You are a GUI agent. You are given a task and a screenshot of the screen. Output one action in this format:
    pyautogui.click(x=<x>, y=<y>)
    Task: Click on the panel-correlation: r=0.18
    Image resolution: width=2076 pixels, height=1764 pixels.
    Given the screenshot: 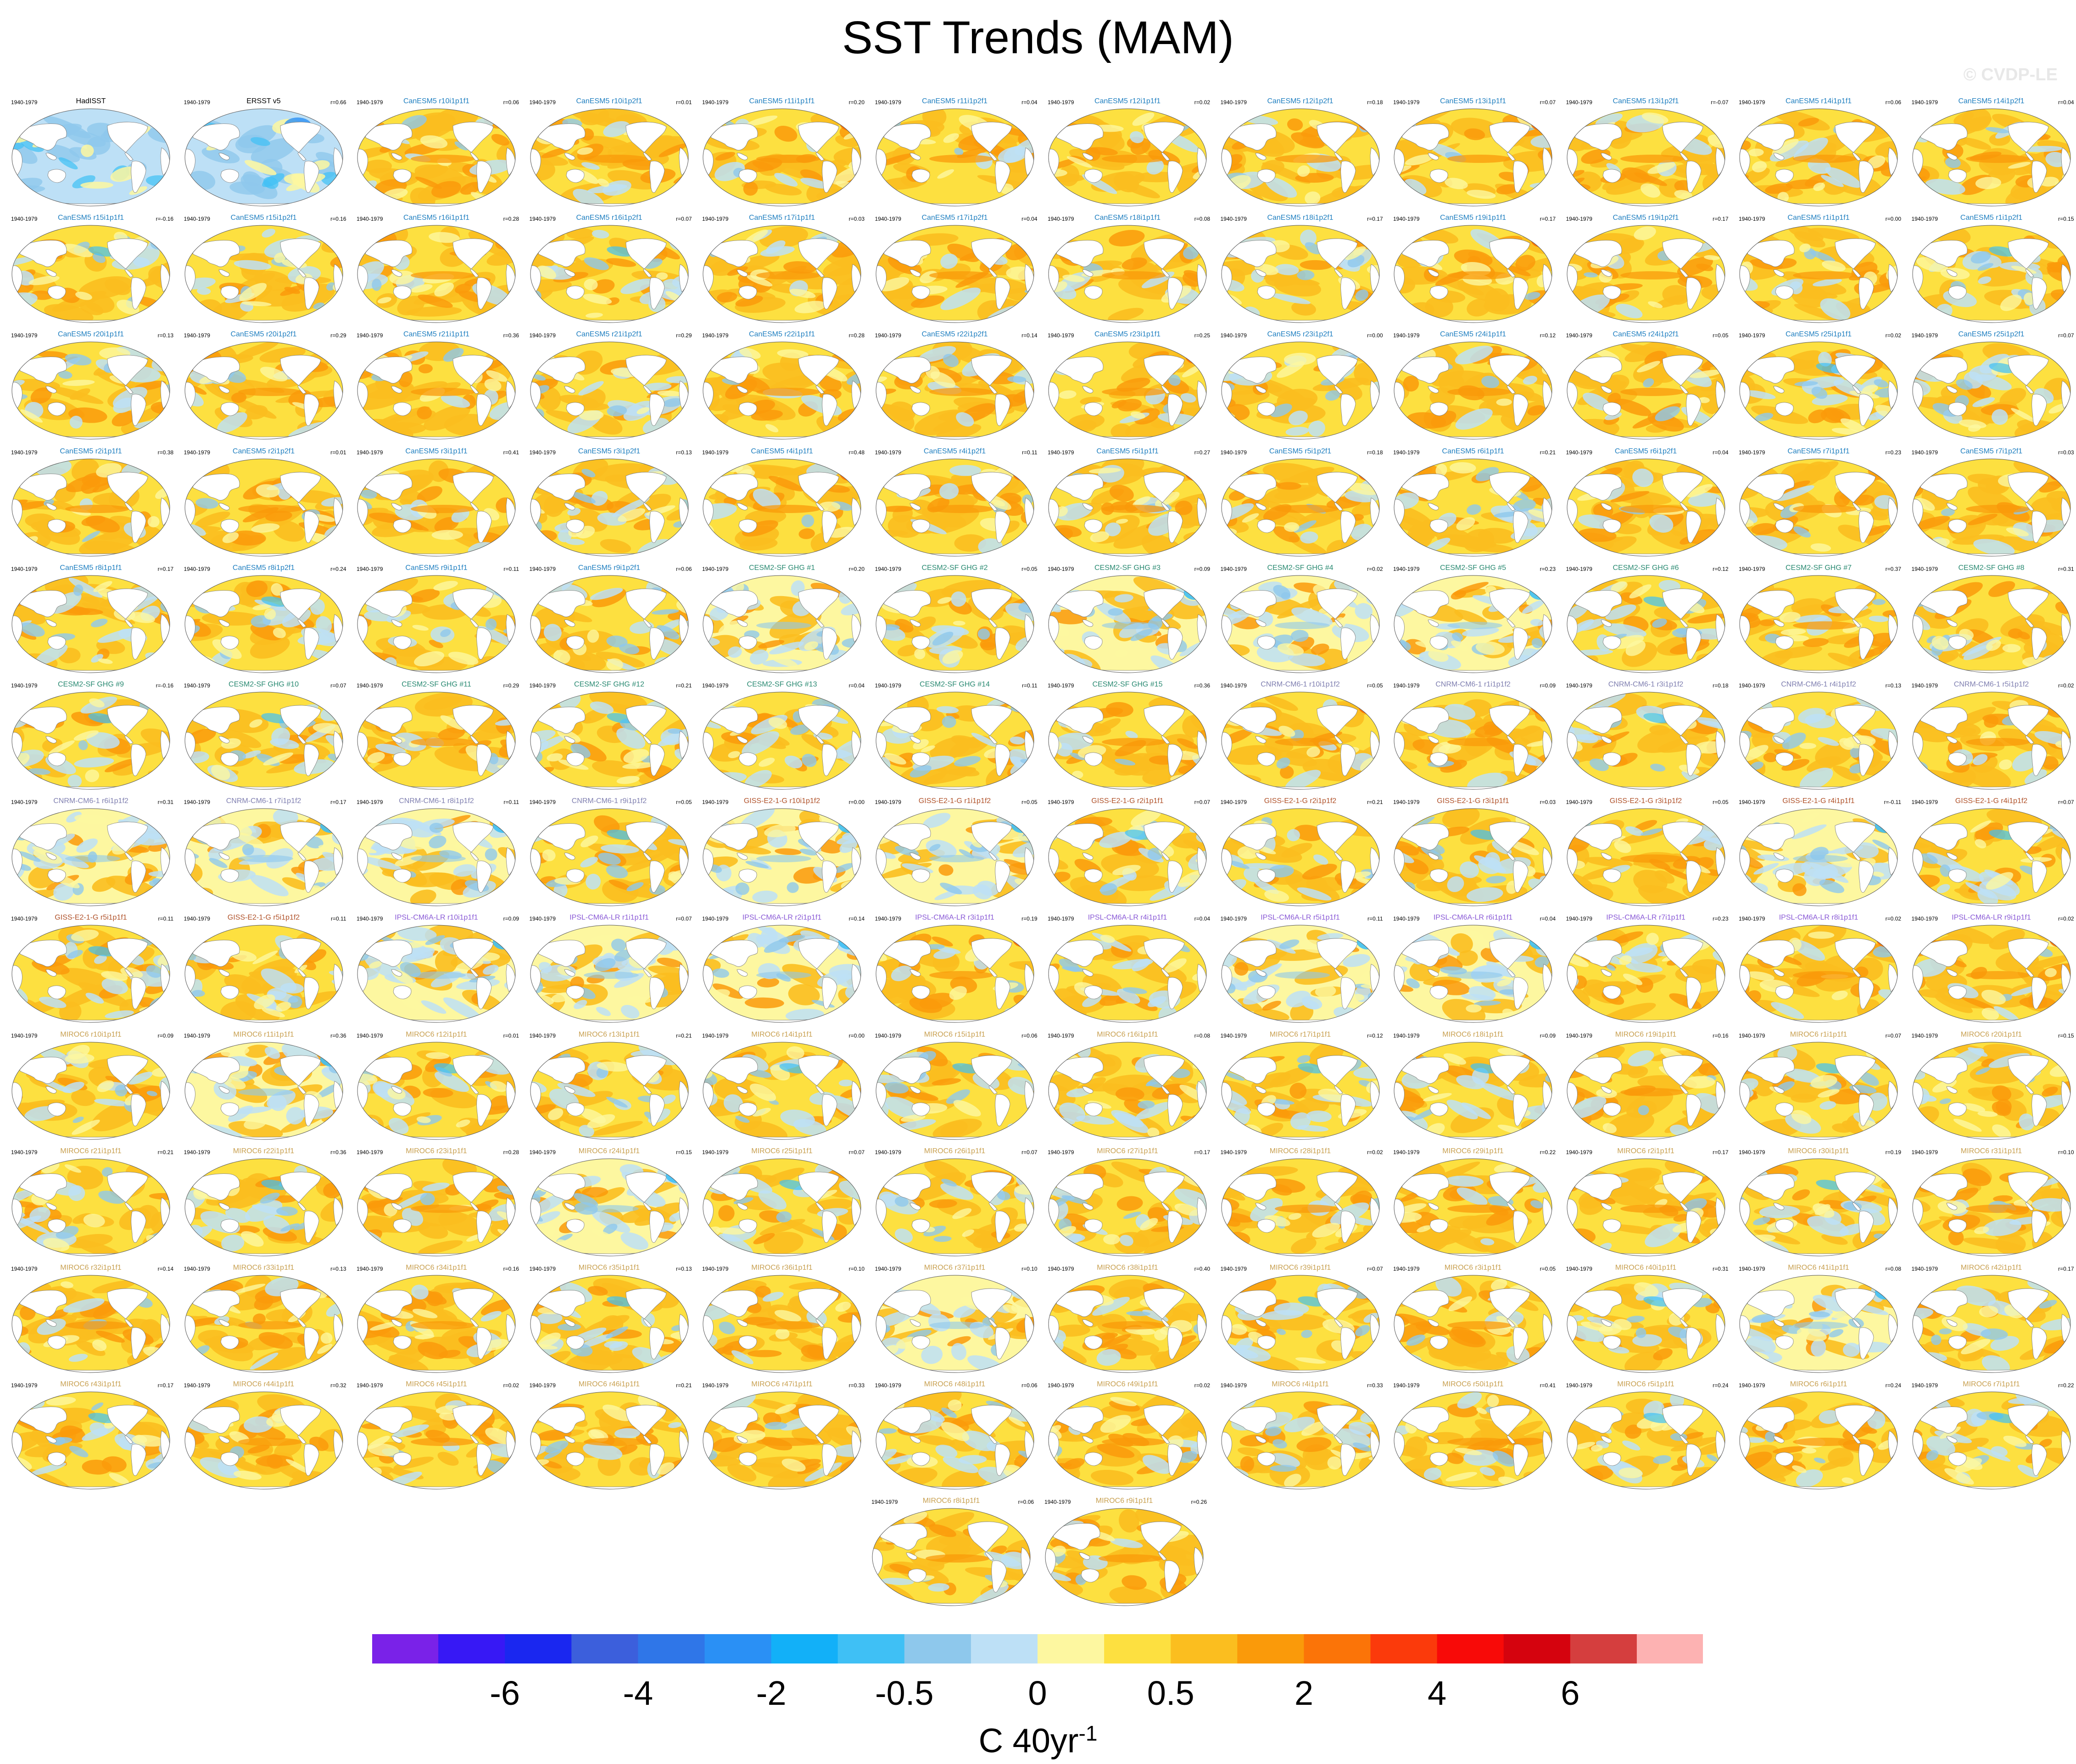 What is the action you would take?
    pyautogui.click(x=1375, y=452)
    